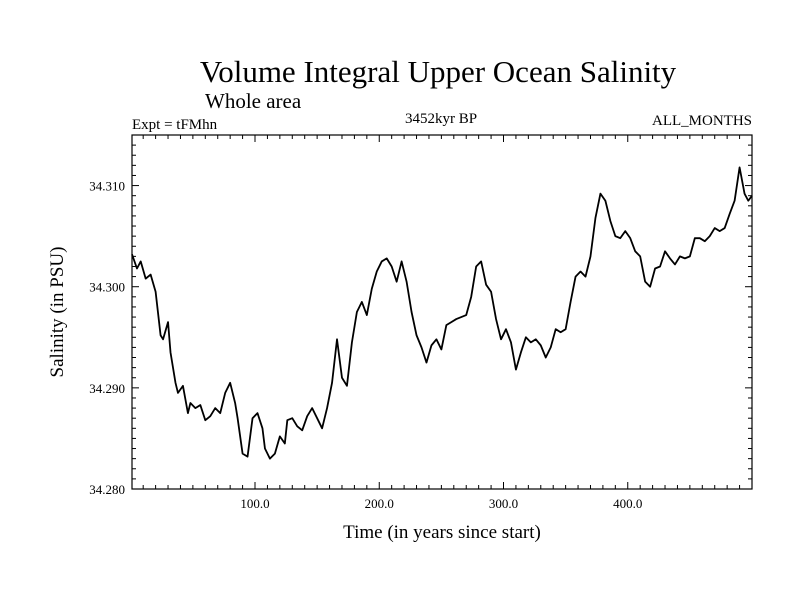 The width and height of the screenshot is (800, 600). What do you see at coordinates (253, 101) in the screenshot?
I see `chart-subtitle: Whole area` at bounding box center [253, 101].